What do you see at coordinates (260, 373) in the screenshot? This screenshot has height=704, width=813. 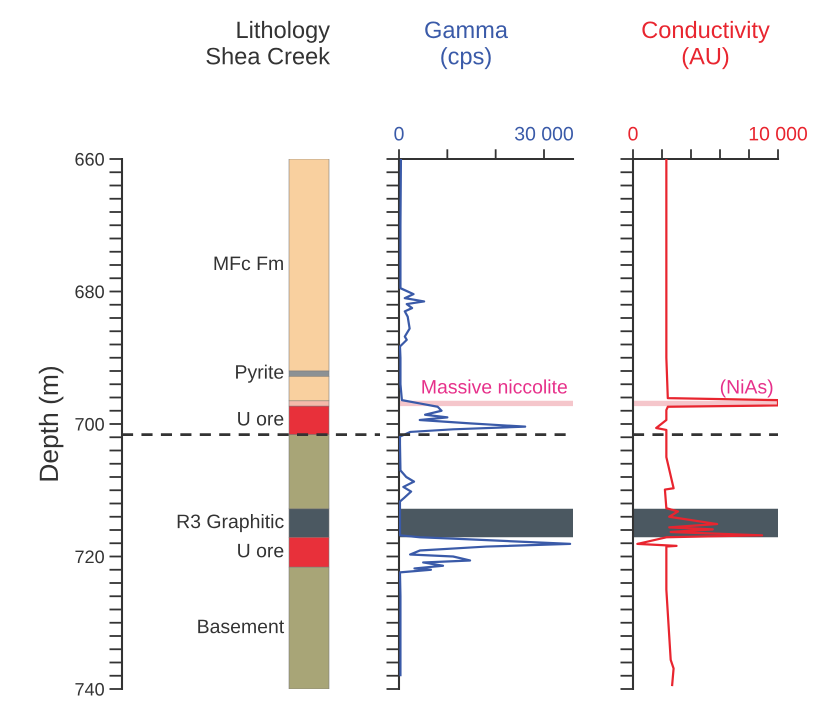 I see `series-label: Pyrite` at bounding box center [260, 373].